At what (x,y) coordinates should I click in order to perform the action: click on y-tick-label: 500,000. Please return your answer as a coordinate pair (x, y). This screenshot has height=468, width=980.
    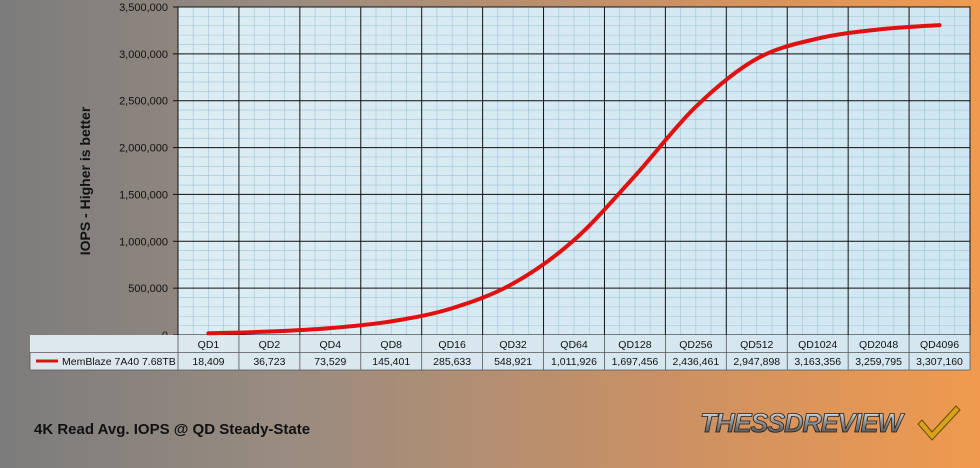
    Looking at the image, I should click on (148, 289).